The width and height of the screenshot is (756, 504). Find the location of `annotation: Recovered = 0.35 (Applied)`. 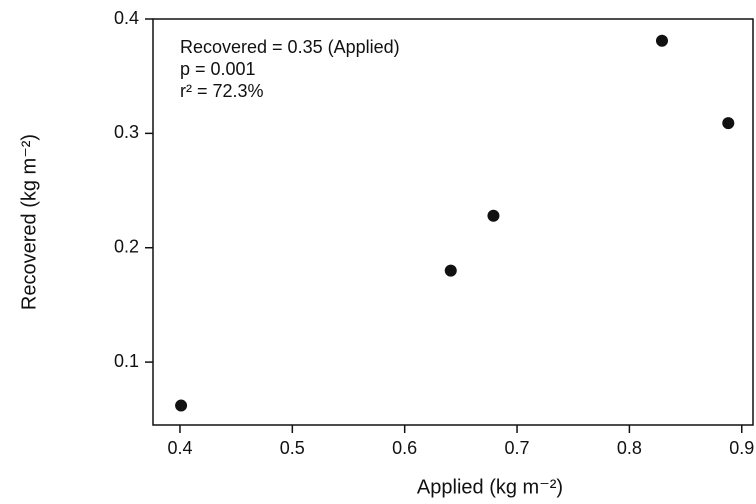

annotation: Recovered = 0.35 (Applied) is located at coordinates (290, 47).